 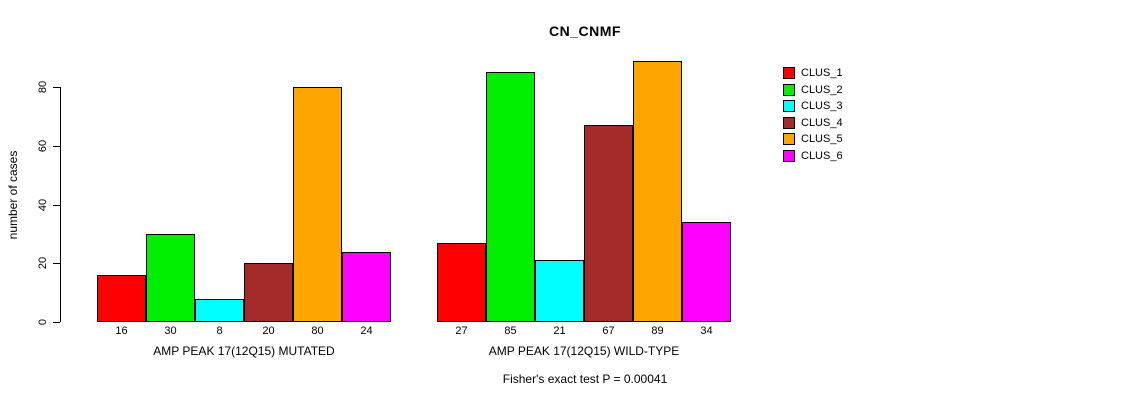 What do you see at coordinates (43, 87) in the screenshot?
I see `y-axis-tick-label: 80` at bounding box center [43, 87].